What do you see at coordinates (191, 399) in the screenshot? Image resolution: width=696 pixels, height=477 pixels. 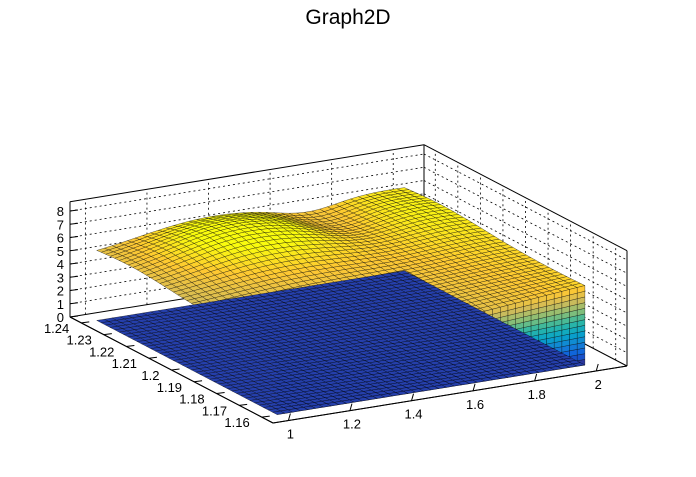 I see `y-tick-label: 1.18` at bounding box center [191, 399].